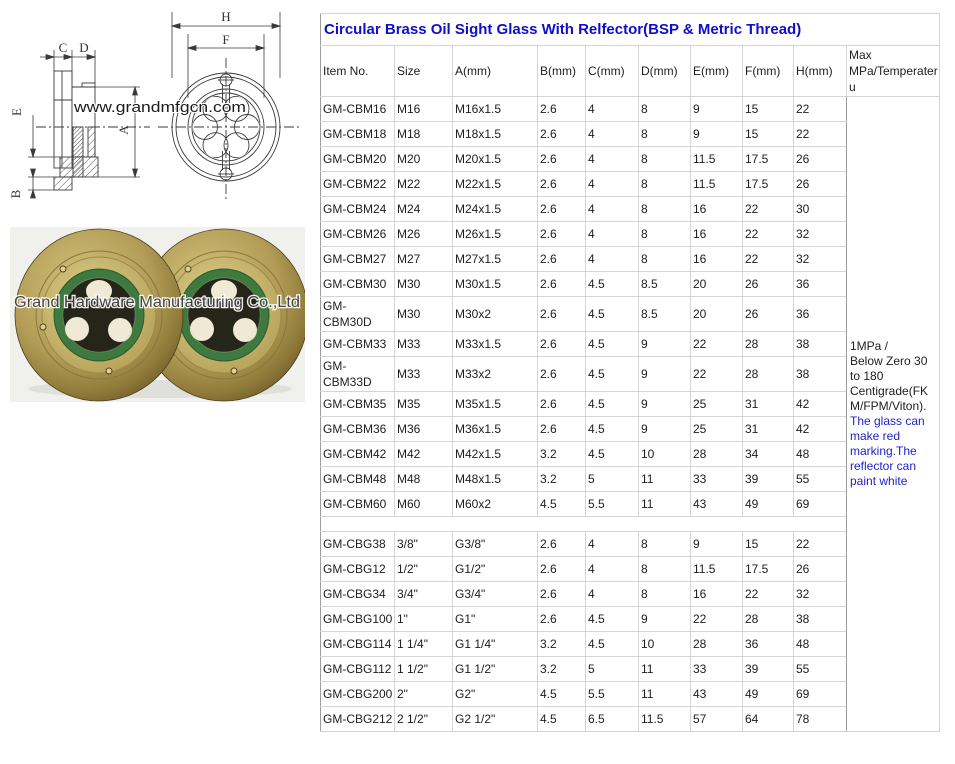 This screenshot has width=955, height=764. Describe the element at coordinates (495, 184) in the screenshot. I see `spec-cell: M22x1.5` at that location.